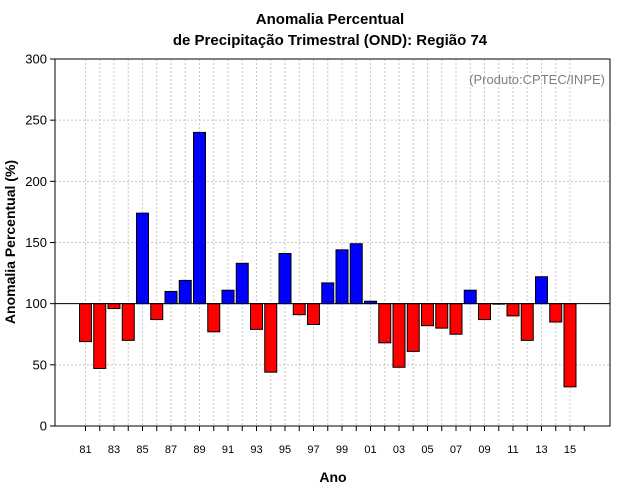 This screenshot has width=640, height=500. What do you see at coordinates (484, 450) in the screenshot?
I see `x-tick-label: 09` at bounding box center [484, 450].